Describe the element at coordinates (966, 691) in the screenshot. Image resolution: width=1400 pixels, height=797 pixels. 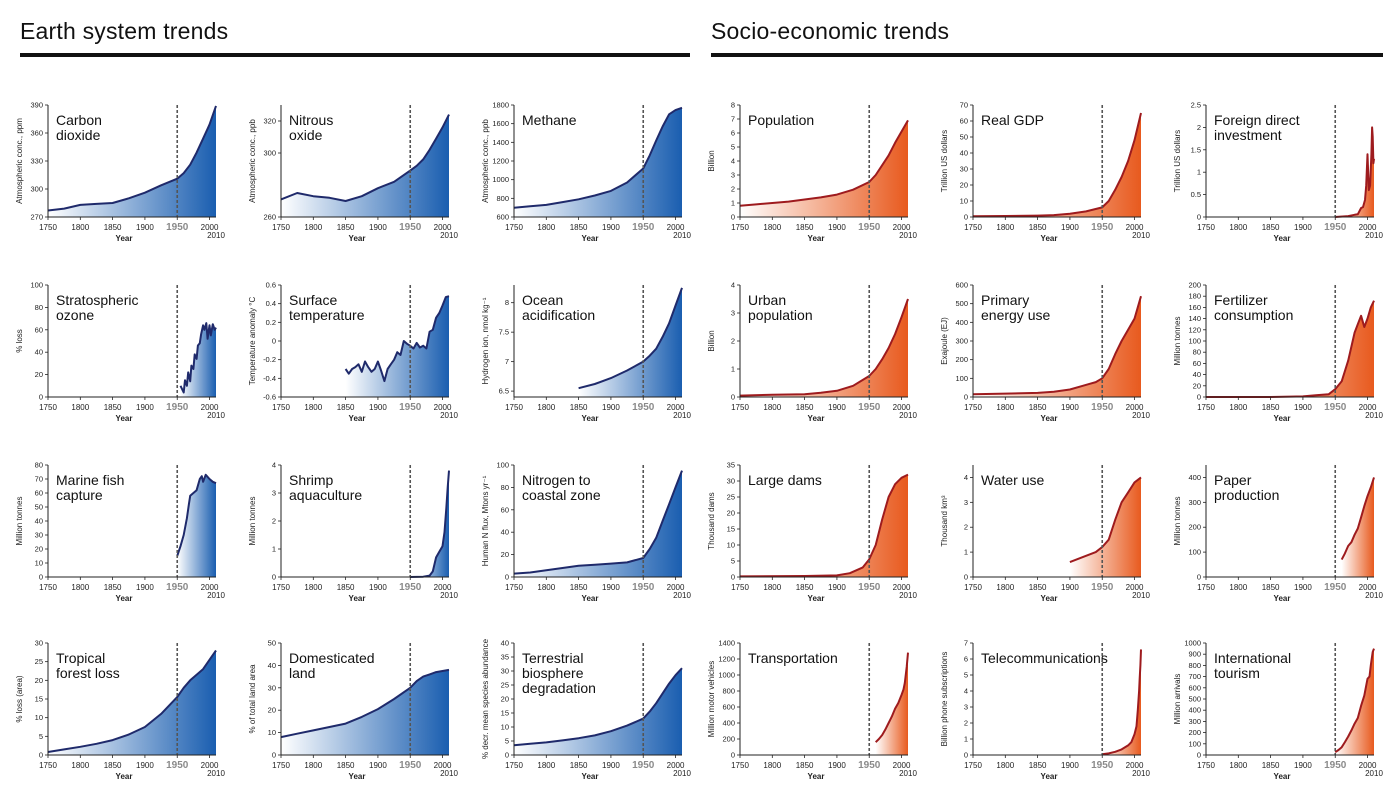
I see `y-tick-label: 4` at that location.